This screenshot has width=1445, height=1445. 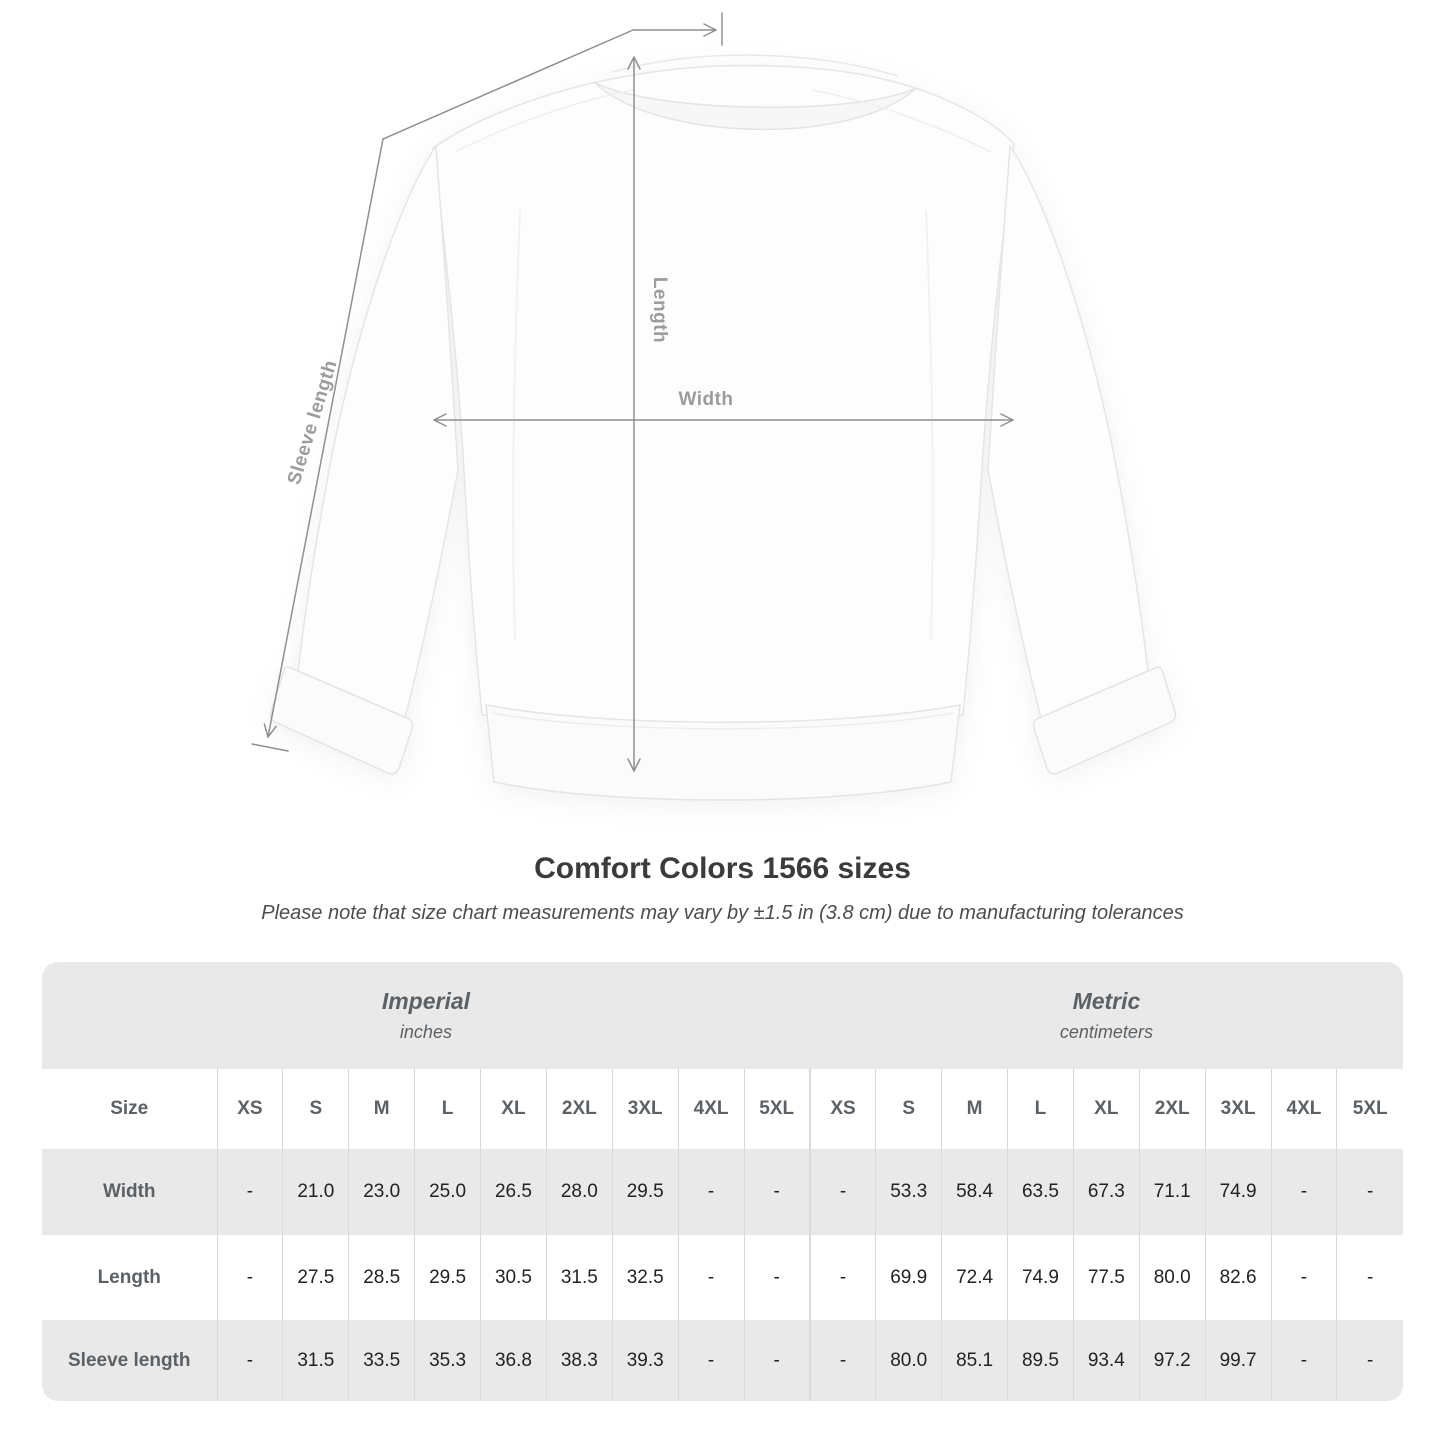 I want to click on value-cell: 25.0, so click(x=447, y=1192).